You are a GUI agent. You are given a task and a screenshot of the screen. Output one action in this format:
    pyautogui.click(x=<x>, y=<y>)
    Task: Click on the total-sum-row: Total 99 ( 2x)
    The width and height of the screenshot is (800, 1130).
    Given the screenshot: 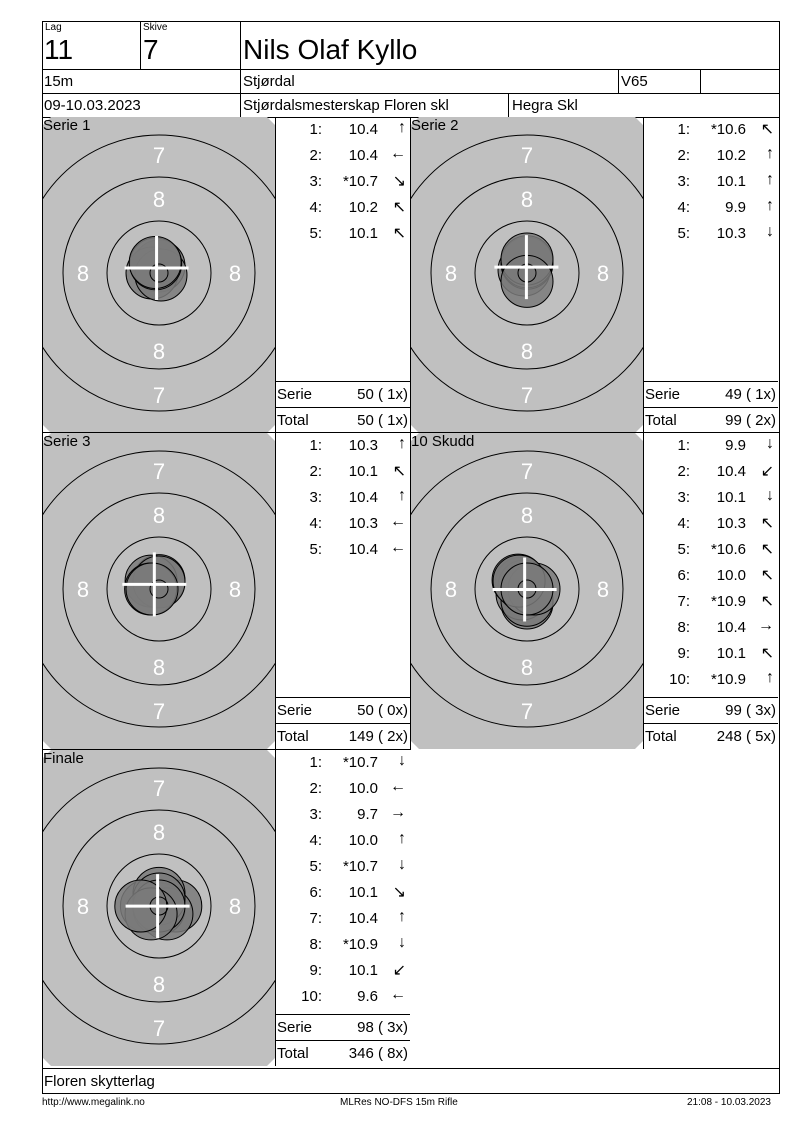 What is the action you would take?
    pyautogui.click(x=710, y=420)
    